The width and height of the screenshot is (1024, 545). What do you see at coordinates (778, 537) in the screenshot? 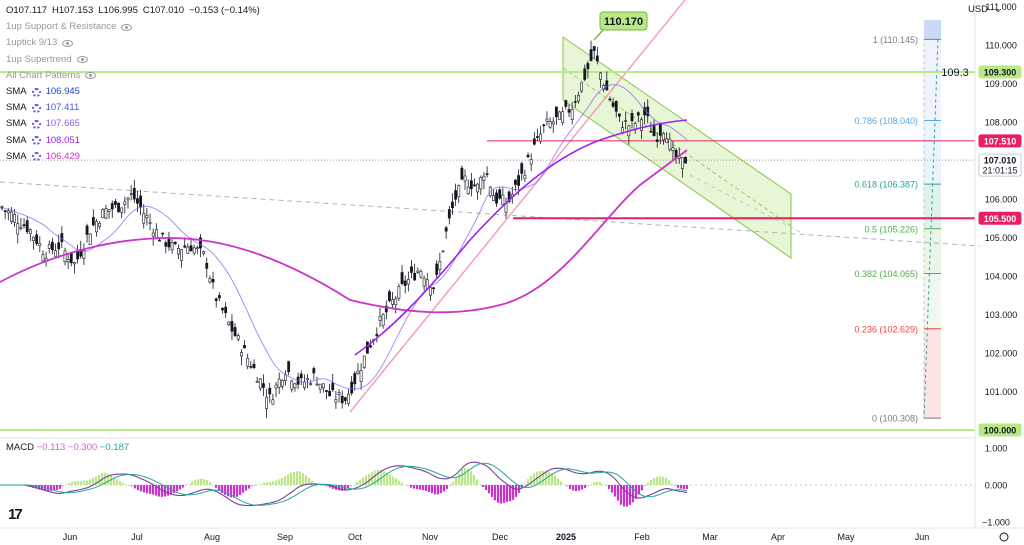
I see `time-tick-label: Apr` at bounding box center [778, 537].